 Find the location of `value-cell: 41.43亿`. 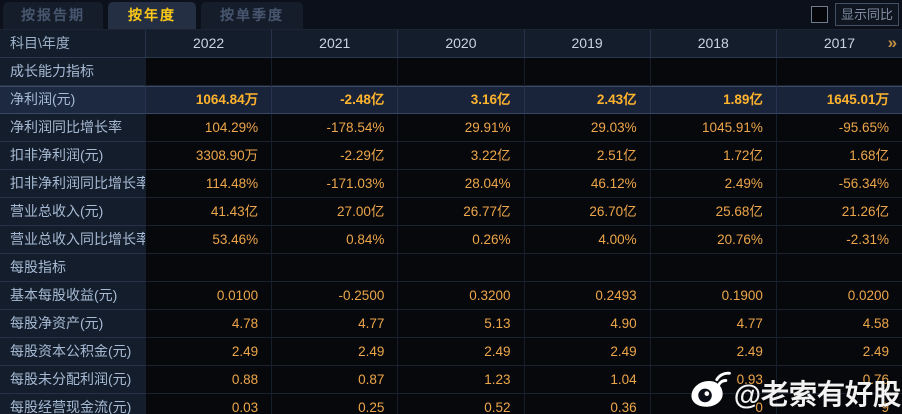

value-cell: 41.43亿 is located at coordinates (208, 212).